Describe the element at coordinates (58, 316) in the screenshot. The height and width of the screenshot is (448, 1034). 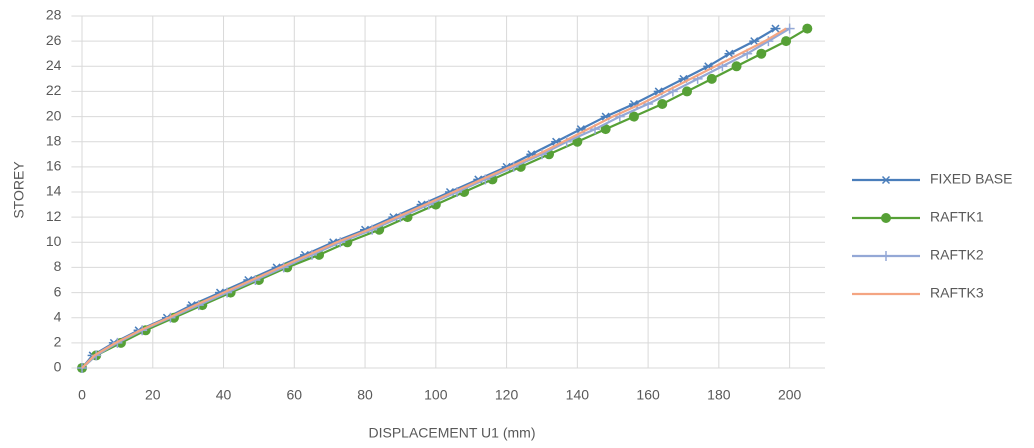
I see `y-tick-label: 4` at that location.